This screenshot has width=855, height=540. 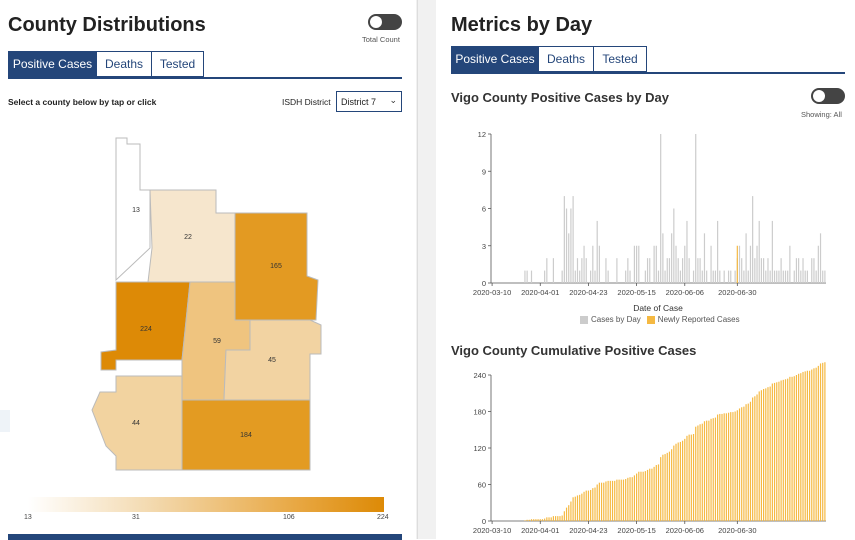 I want to click on newly-reported-bar, so click(x=737, y=264).